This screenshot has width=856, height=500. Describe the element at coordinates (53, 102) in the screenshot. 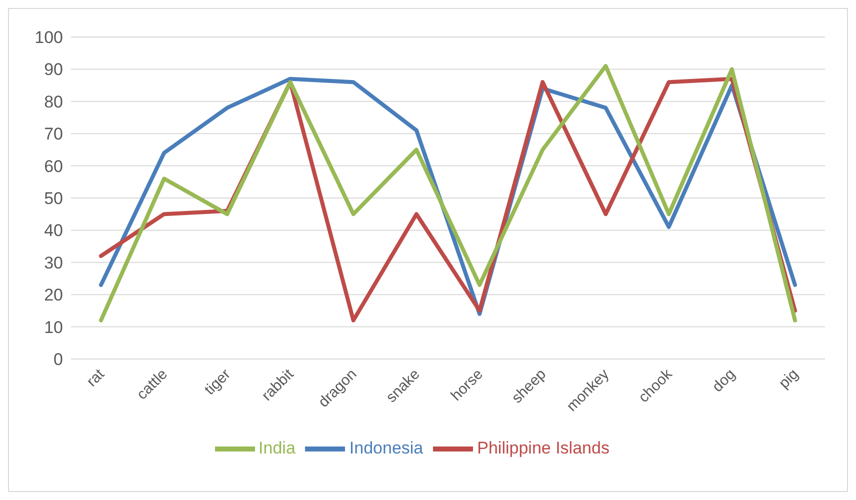

I see `y-tick-label: 80` at that location.